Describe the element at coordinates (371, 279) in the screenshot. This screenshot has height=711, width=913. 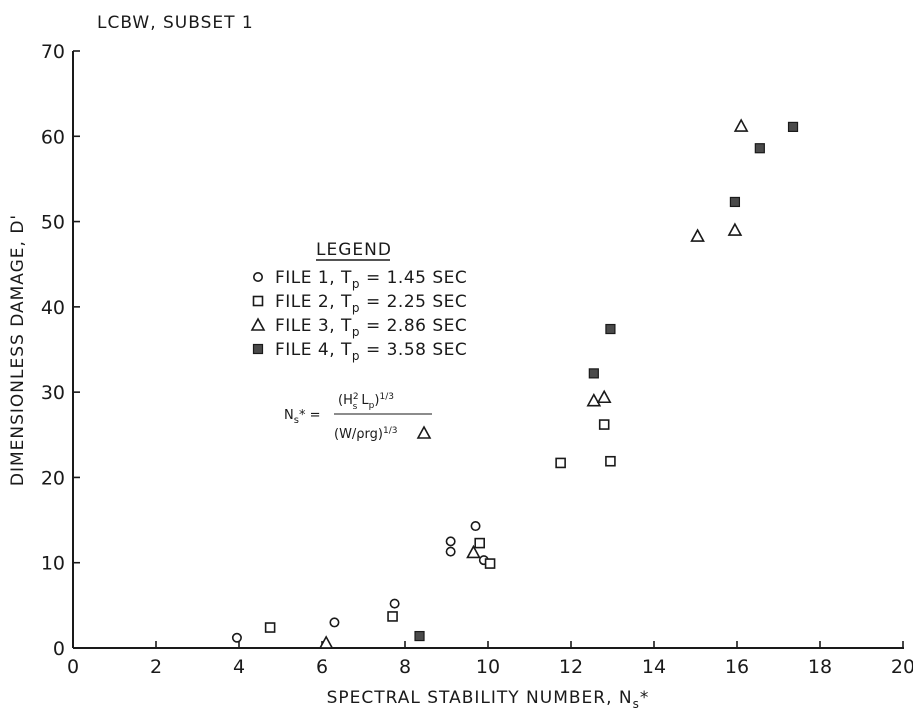
I see `legend-label-file-1: FILE 1, Tp = 1.45 SEC` at that location.